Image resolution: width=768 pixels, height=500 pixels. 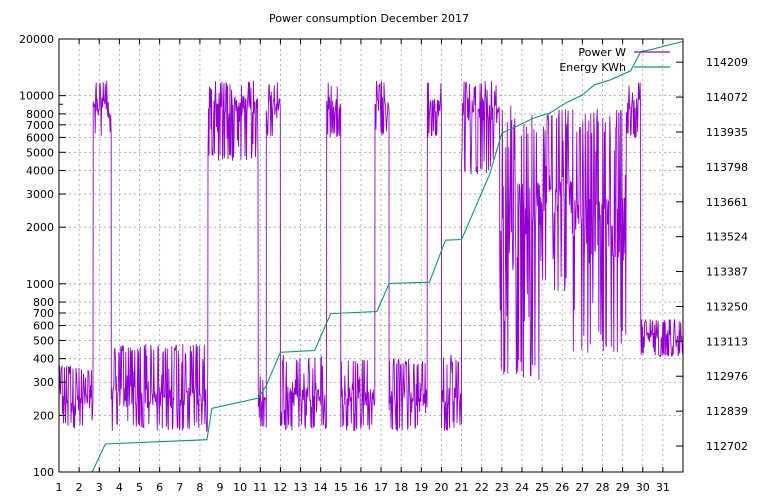 I want to click on y-right-tick-label: 113250, so click(x=727, y=306).